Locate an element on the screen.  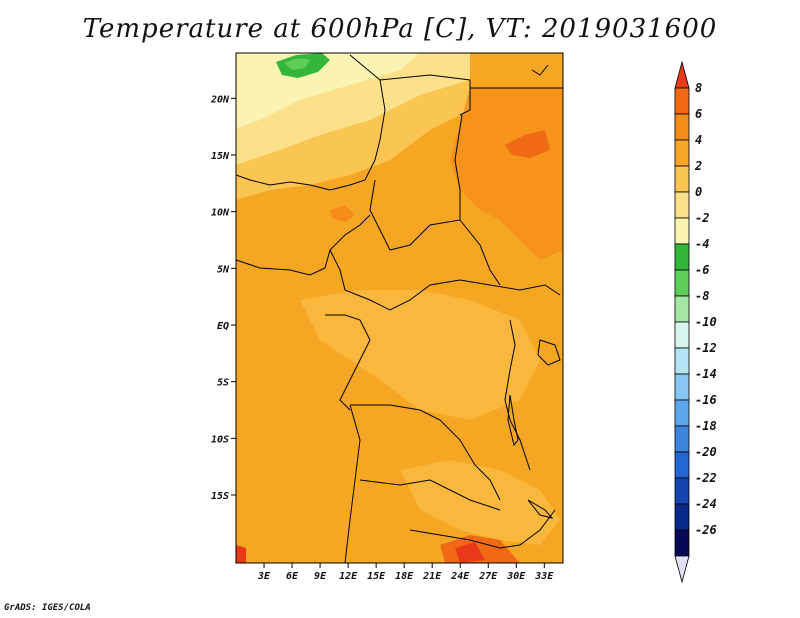
colorbar: 8 6 4 2 0 -2 -4 -6 -8 -10 -12 -14 -16 -18 -20 -22 -24 -26 is located at coordinates (695, 322).